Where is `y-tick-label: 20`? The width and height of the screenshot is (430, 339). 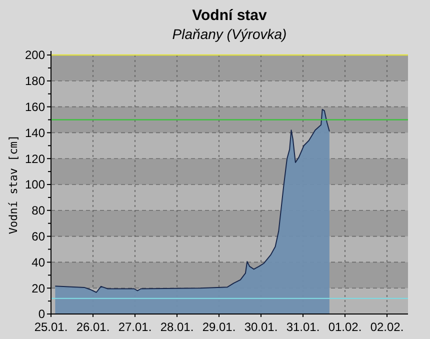 y-tick-label: 20 is located at coordinates (39, 288).